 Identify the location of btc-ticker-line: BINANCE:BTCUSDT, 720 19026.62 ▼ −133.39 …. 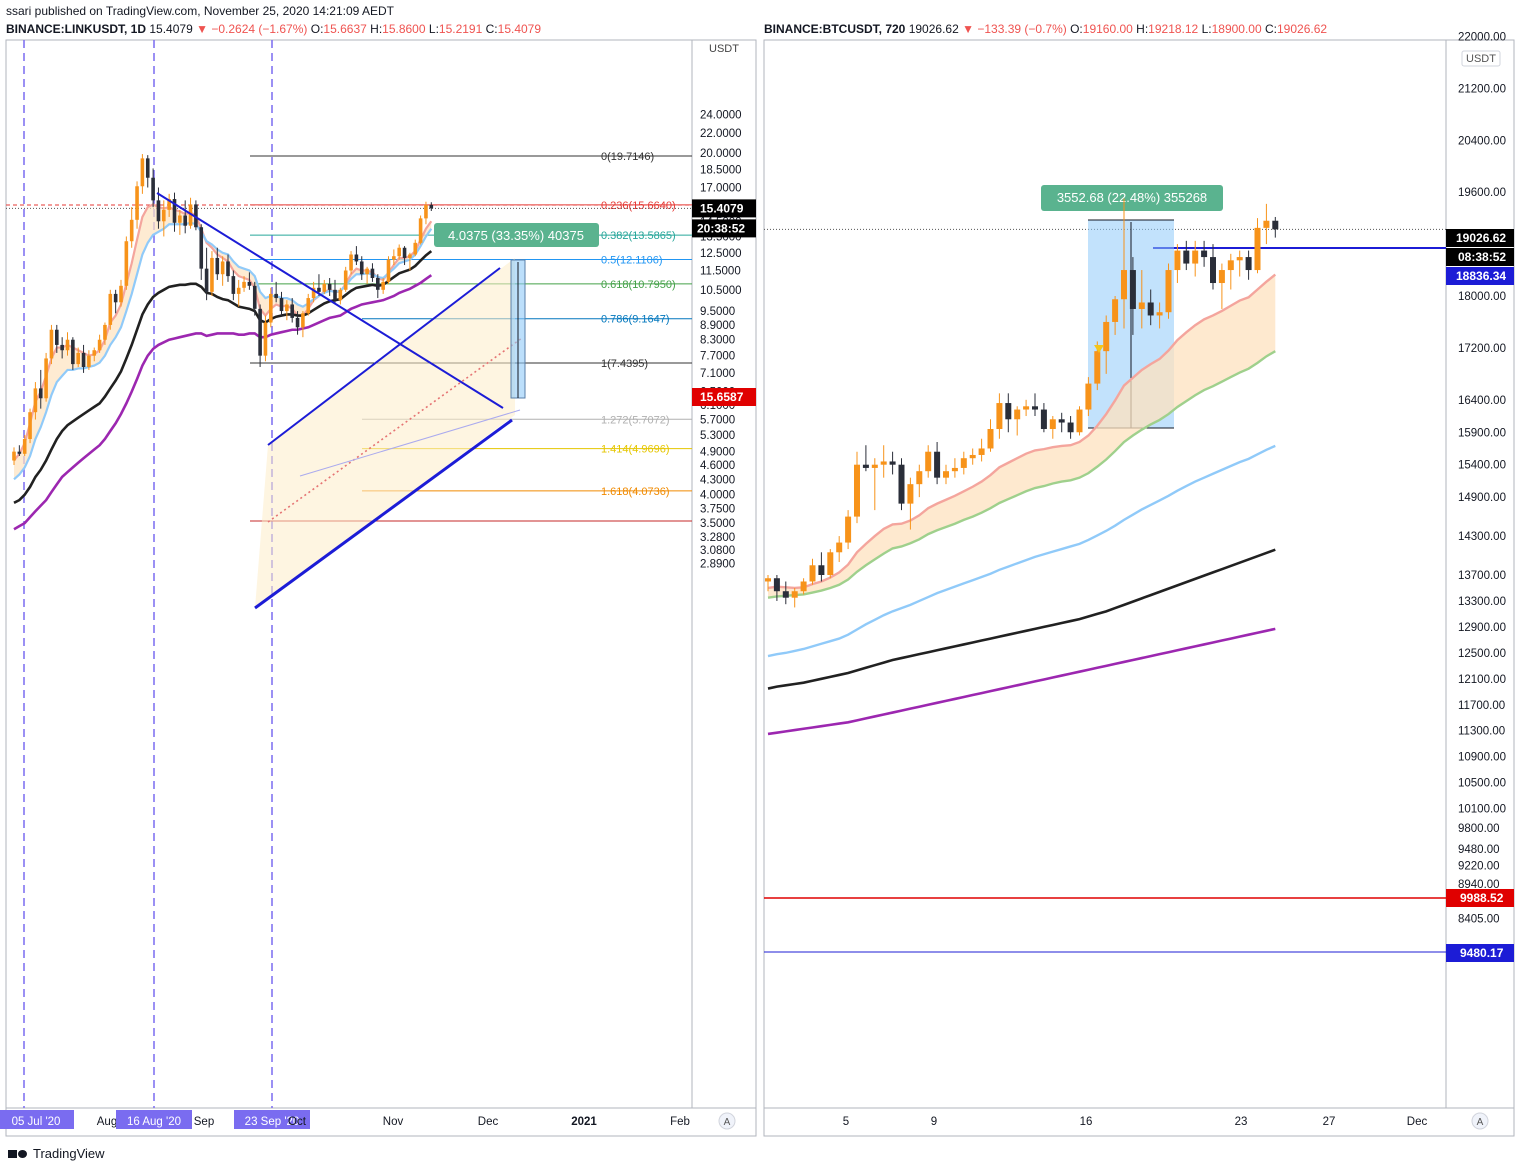
(1046, 29).